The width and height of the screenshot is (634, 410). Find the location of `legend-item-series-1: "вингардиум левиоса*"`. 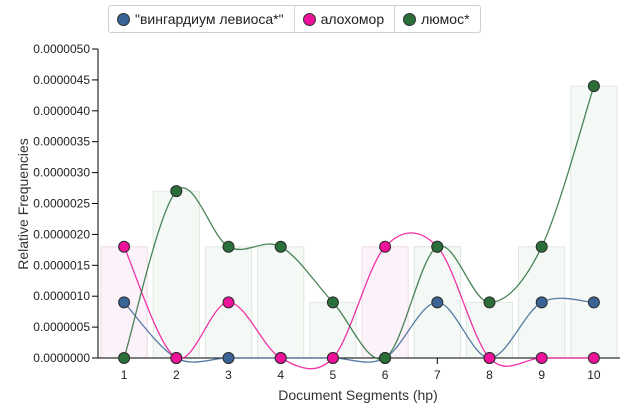

legend-item-series-1: "вингардиум левиоса*" is located at coordinates (202, 19).